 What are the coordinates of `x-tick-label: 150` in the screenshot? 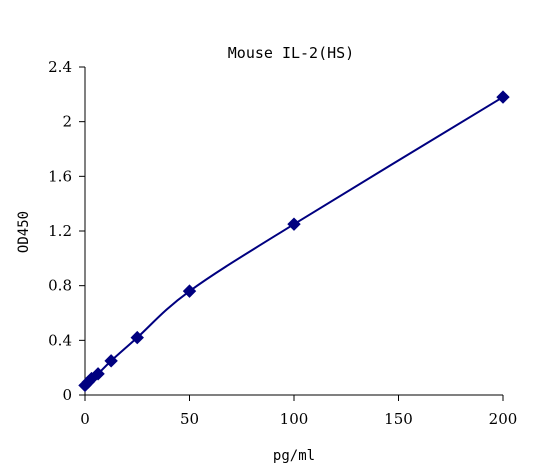 It's located at (398, 419).